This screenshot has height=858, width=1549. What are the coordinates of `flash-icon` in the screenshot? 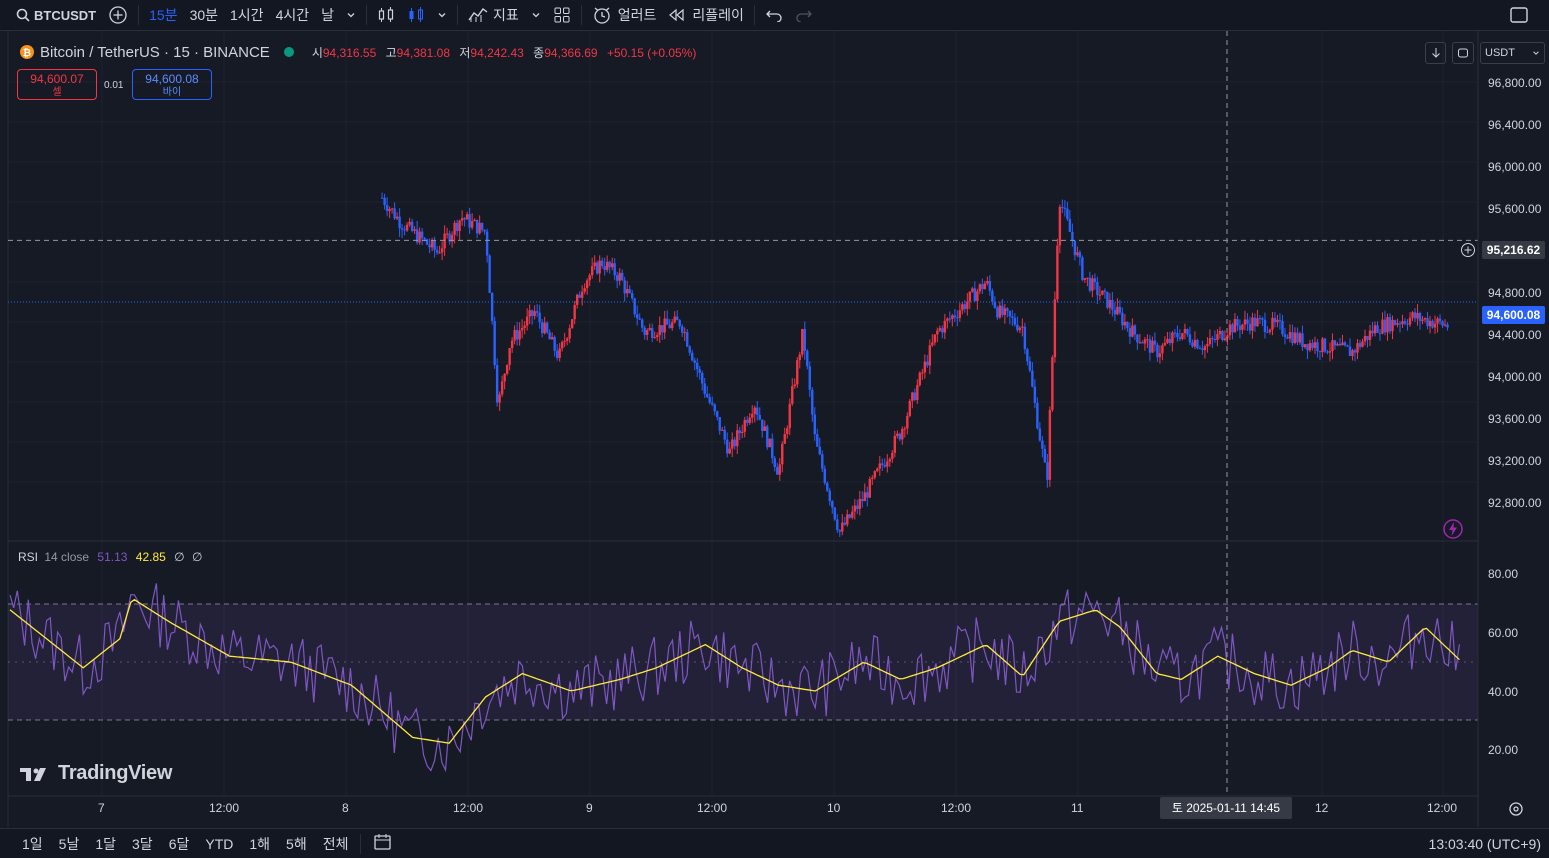 It's located at (1453, 530).